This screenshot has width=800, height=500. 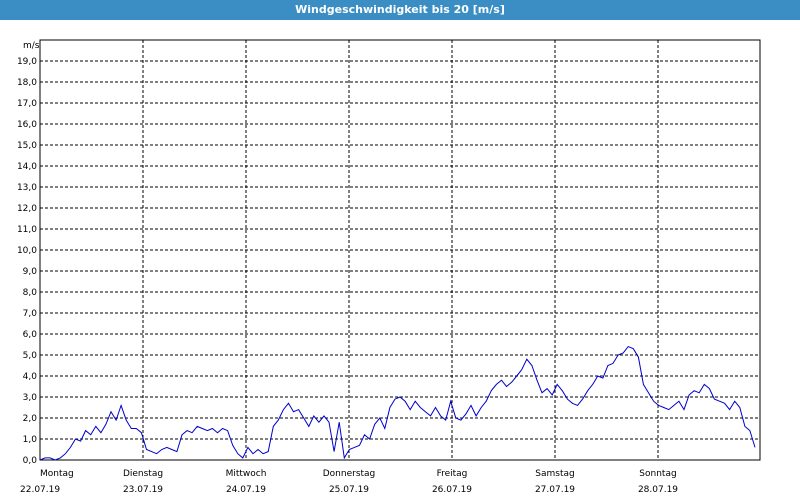 I want to click on y-tick-label: 9,0, so click(x=30, y=272).